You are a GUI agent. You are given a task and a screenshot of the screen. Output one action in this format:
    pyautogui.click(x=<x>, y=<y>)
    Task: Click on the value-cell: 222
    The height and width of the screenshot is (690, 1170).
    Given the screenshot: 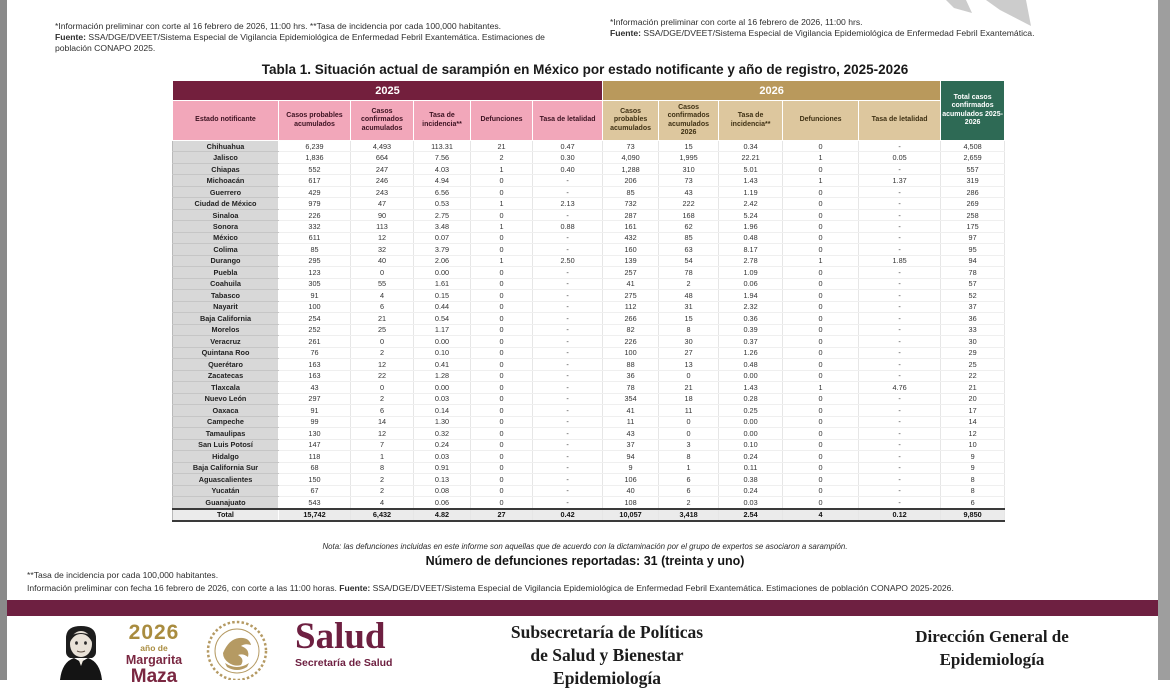 What is the action you would take?
    pyautogui.click(x=689, y=203)
    